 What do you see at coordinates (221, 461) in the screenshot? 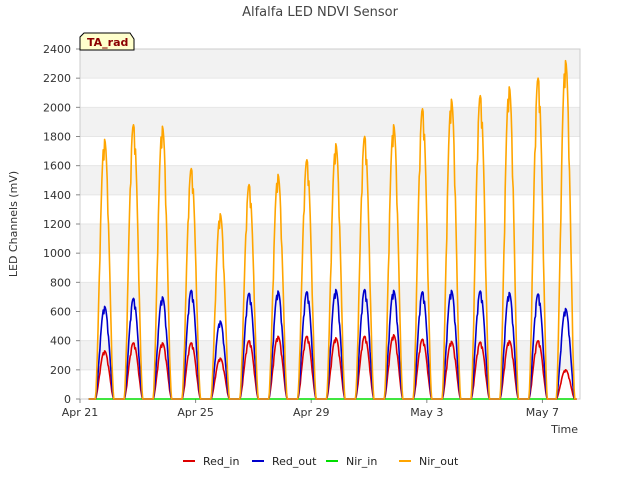
I see `legend-label: Red_in` at bounding box center [221, 461].